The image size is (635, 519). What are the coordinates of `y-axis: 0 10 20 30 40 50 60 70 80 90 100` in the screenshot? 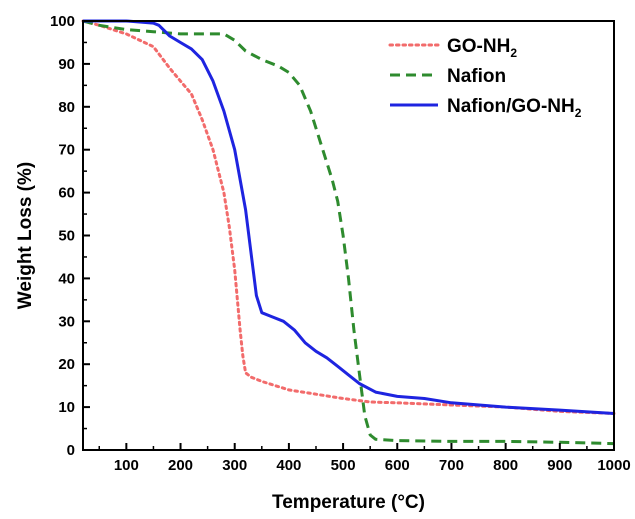 It's located at (70, 236).